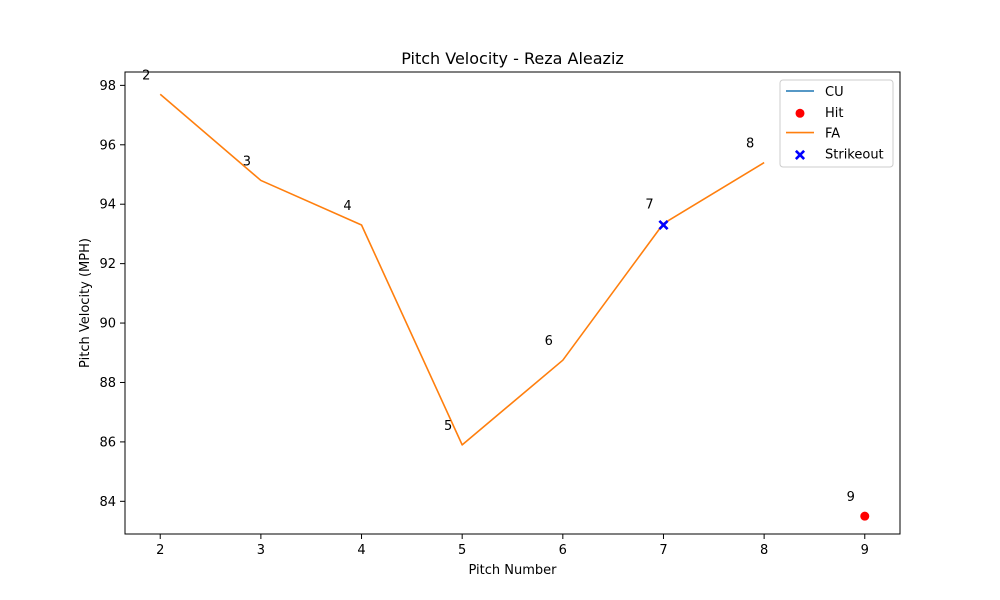  I want to click on point-label: 6, so click(549, 341).